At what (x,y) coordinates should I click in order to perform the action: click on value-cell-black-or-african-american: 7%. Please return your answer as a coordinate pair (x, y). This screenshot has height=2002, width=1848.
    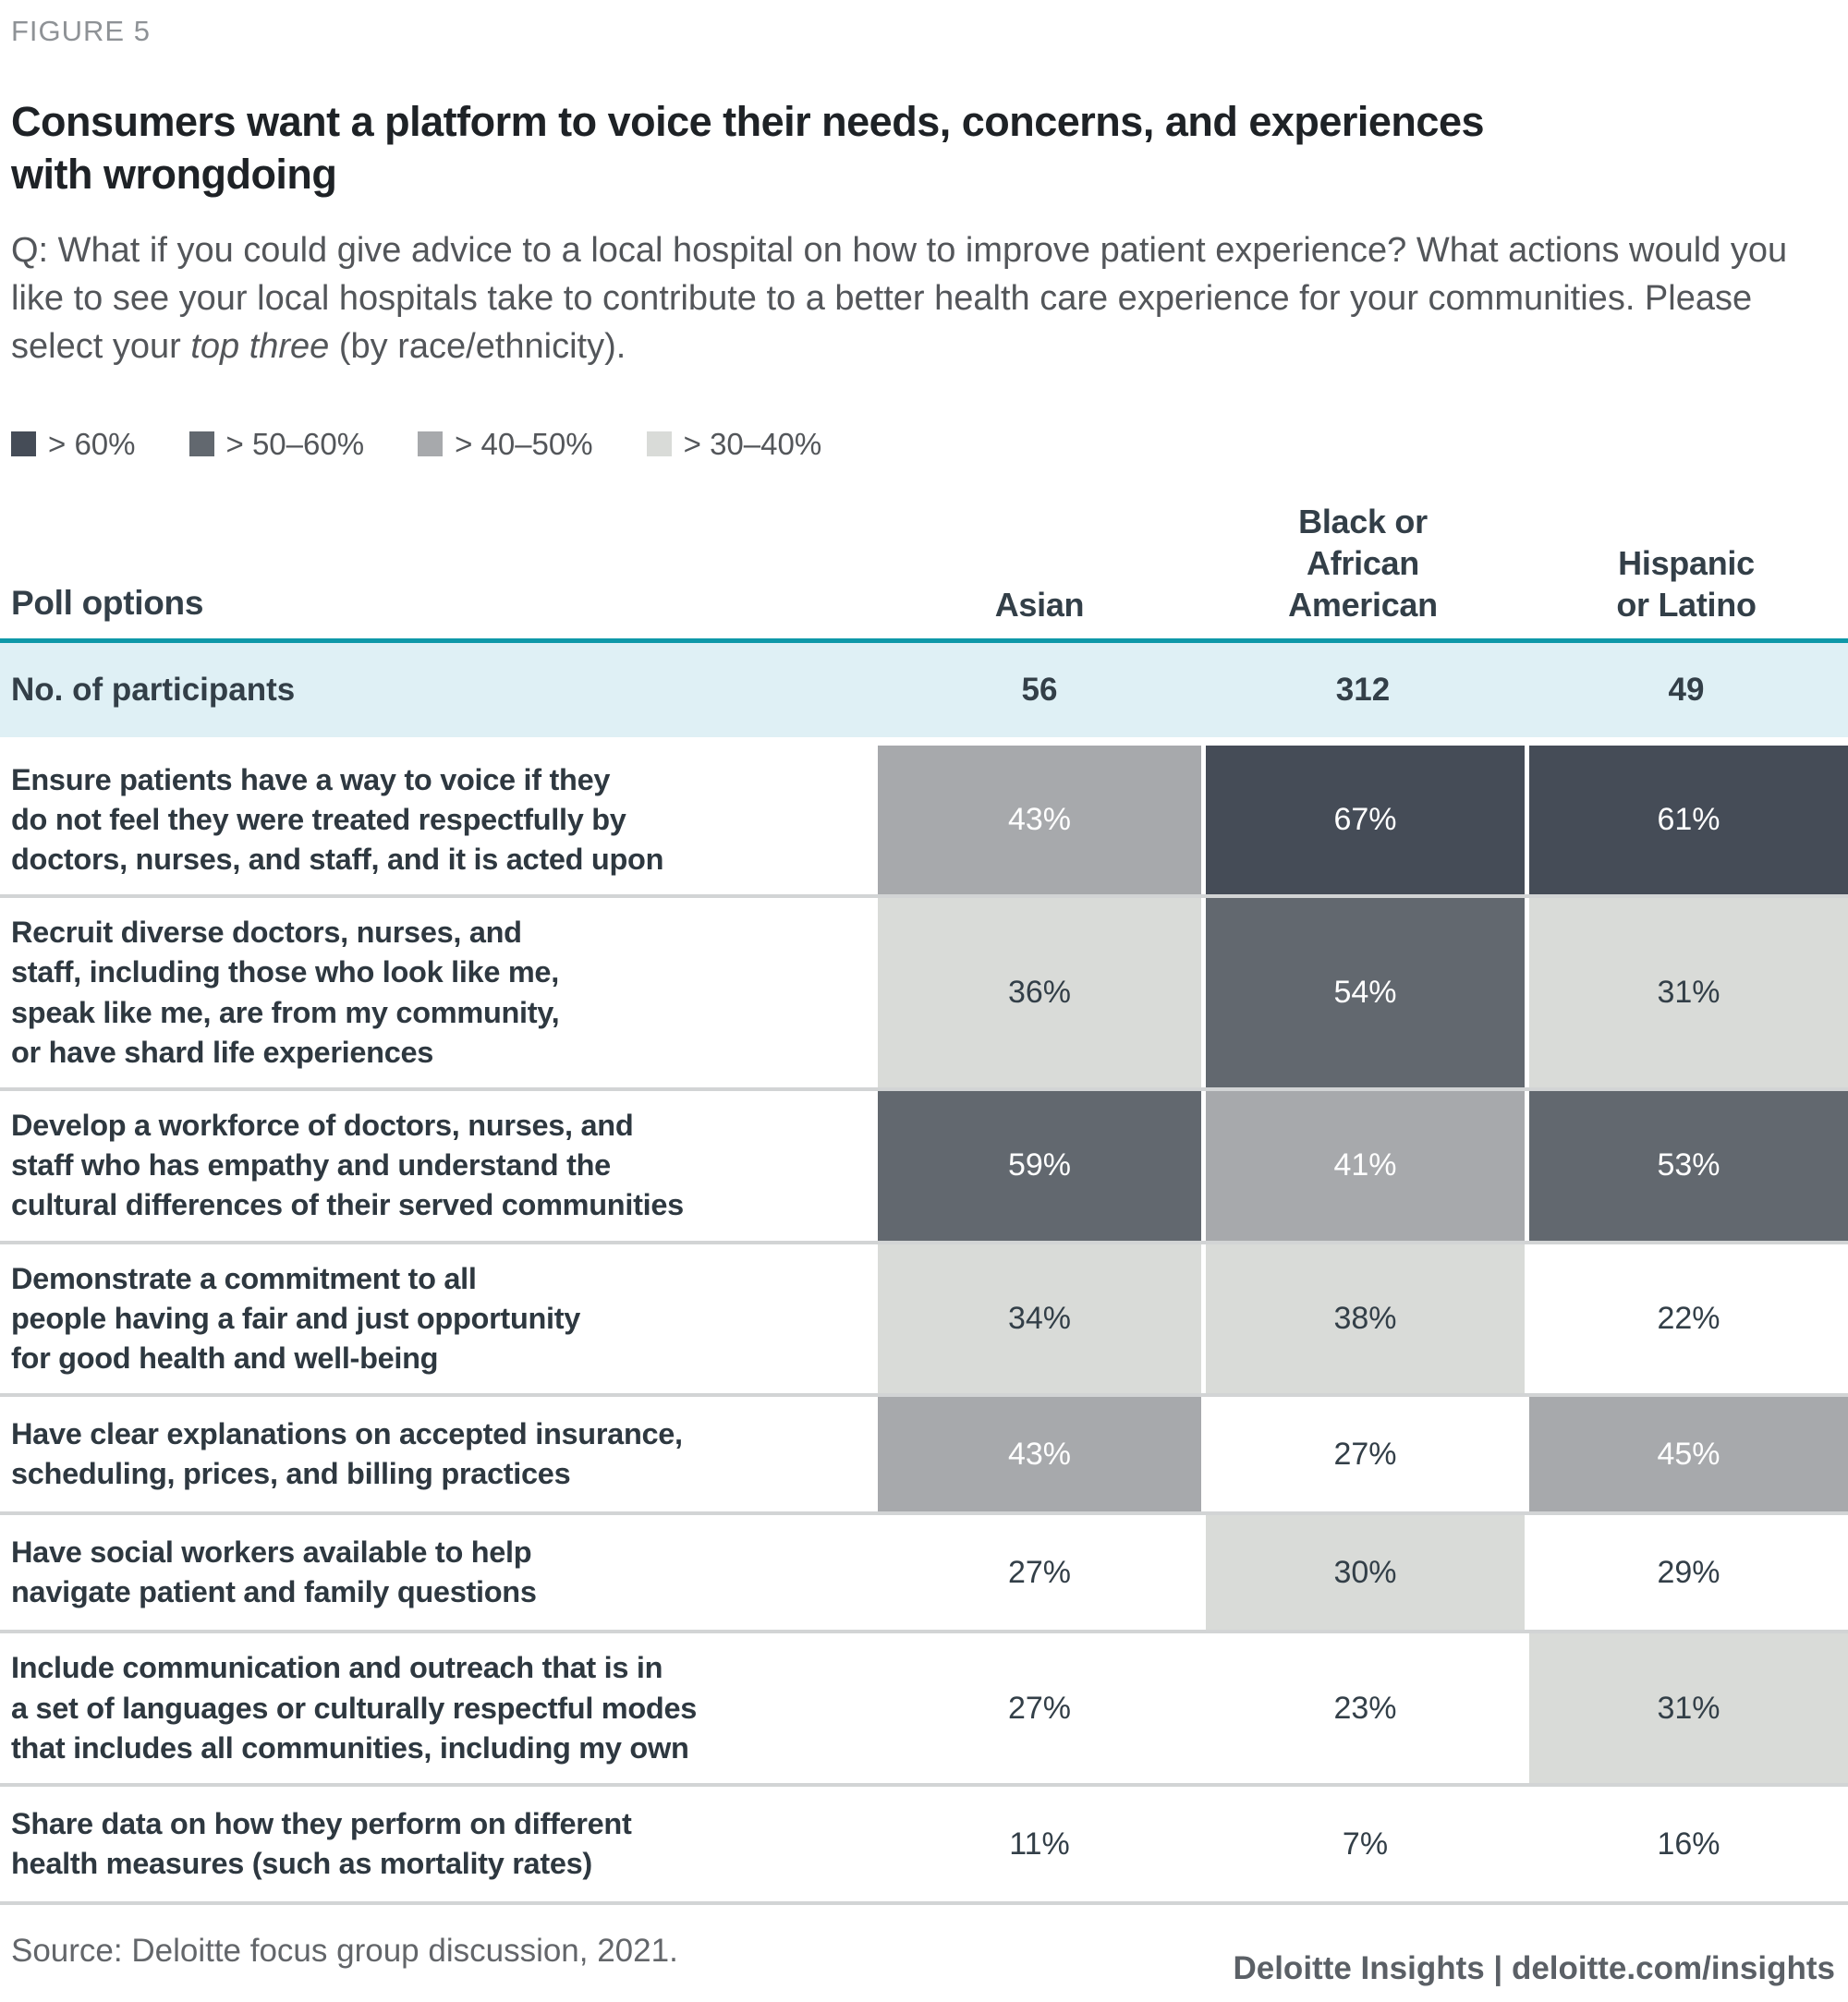
    Looking at the image, I should click on (1363, 1844).